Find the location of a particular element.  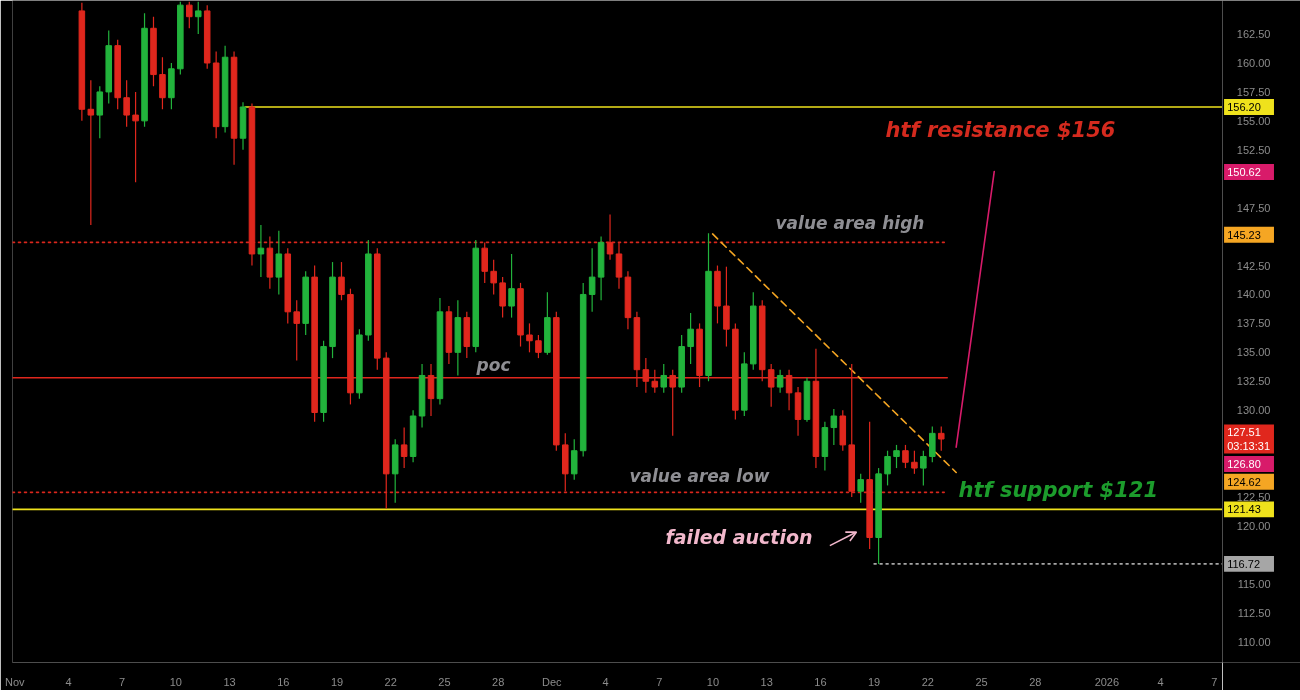

y-tick-label: 110.00 is located at coordinates (1254, 641).